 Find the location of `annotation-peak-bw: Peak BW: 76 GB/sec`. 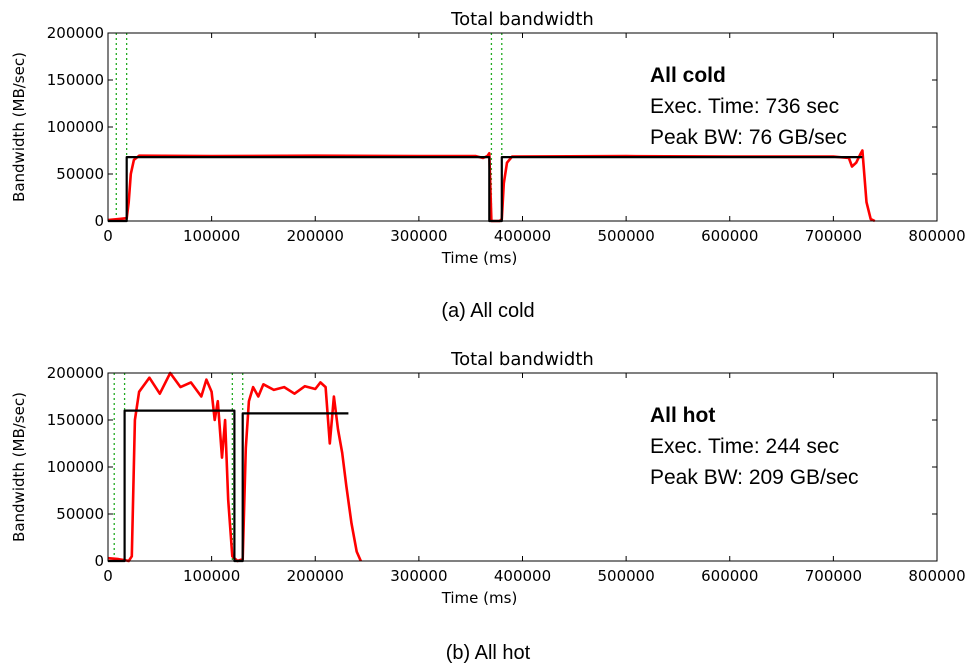

annotation-peak-bw: Peak BW: 76 GB/sec is located at coordinates (748, 137).